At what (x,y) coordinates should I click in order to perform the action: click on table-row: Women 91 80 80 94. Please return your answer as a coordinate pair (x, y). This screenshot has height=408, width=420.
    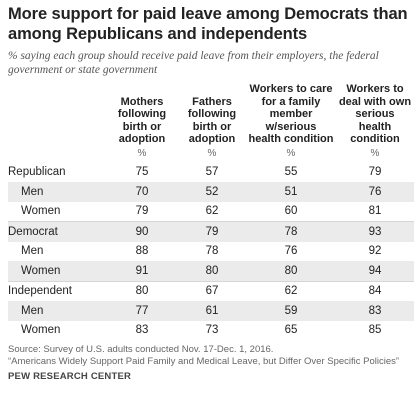
    Looking at the image, I should click on (211, 271).